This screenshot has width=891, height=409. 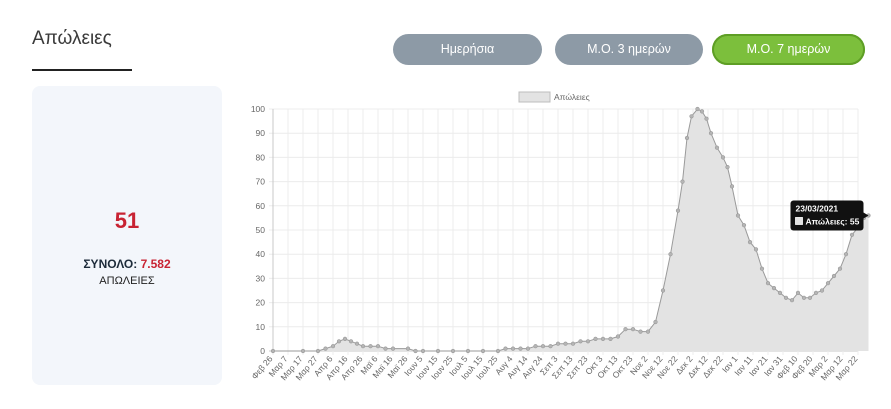 I want to click on y-tick-label: 80, so click(x=261, y=157).